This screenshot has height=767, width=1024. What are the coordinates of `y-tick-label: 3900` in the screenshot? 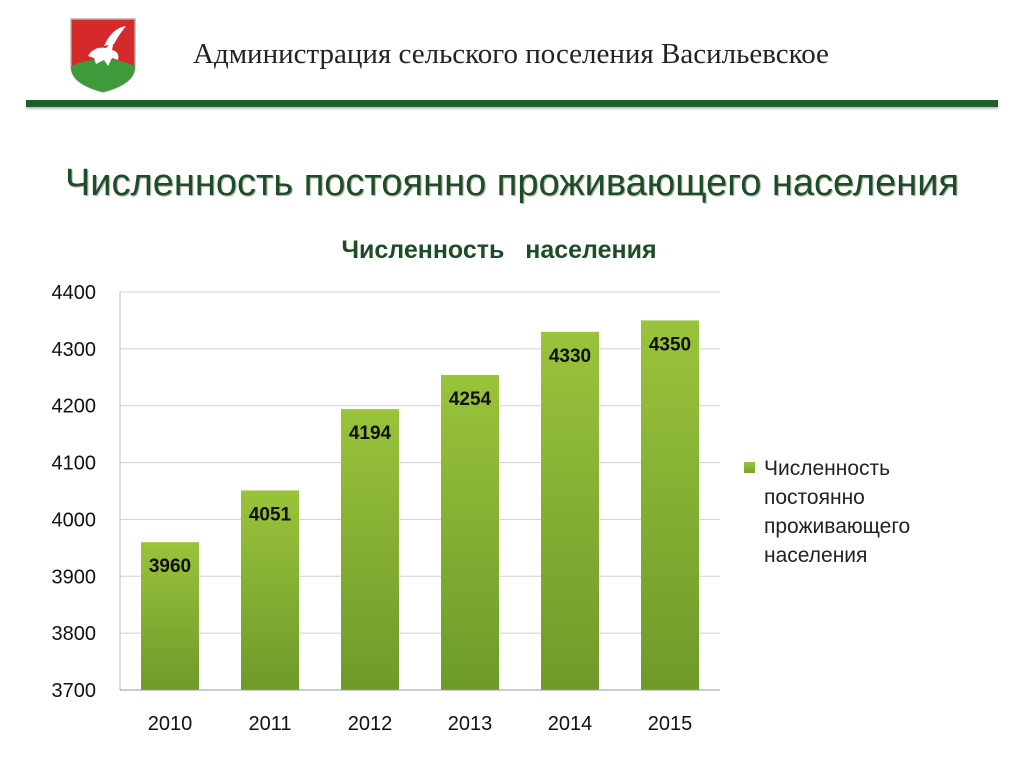 It's located at (74, 577).